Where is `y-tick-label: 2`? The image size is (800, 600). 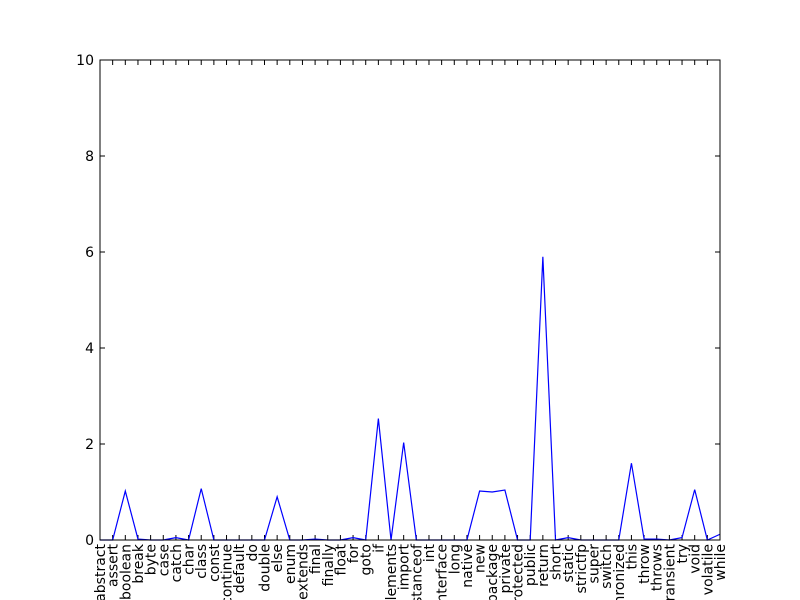 y-tick-label: 2 is located at coordinates (89, 445).